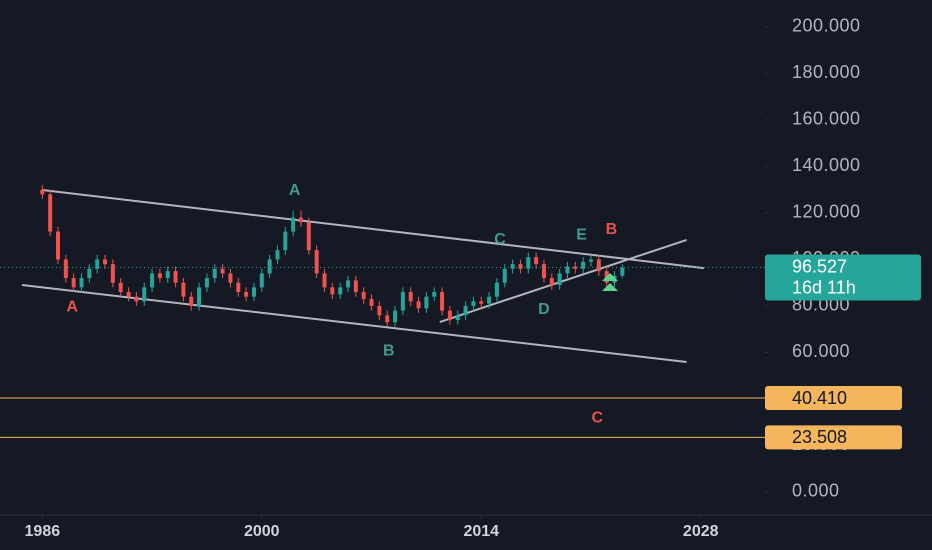  What do you see at coordinates (826, 212) in the screenshot?
I see `y-tick-label: 120.000` at bounding box center [826, 212].